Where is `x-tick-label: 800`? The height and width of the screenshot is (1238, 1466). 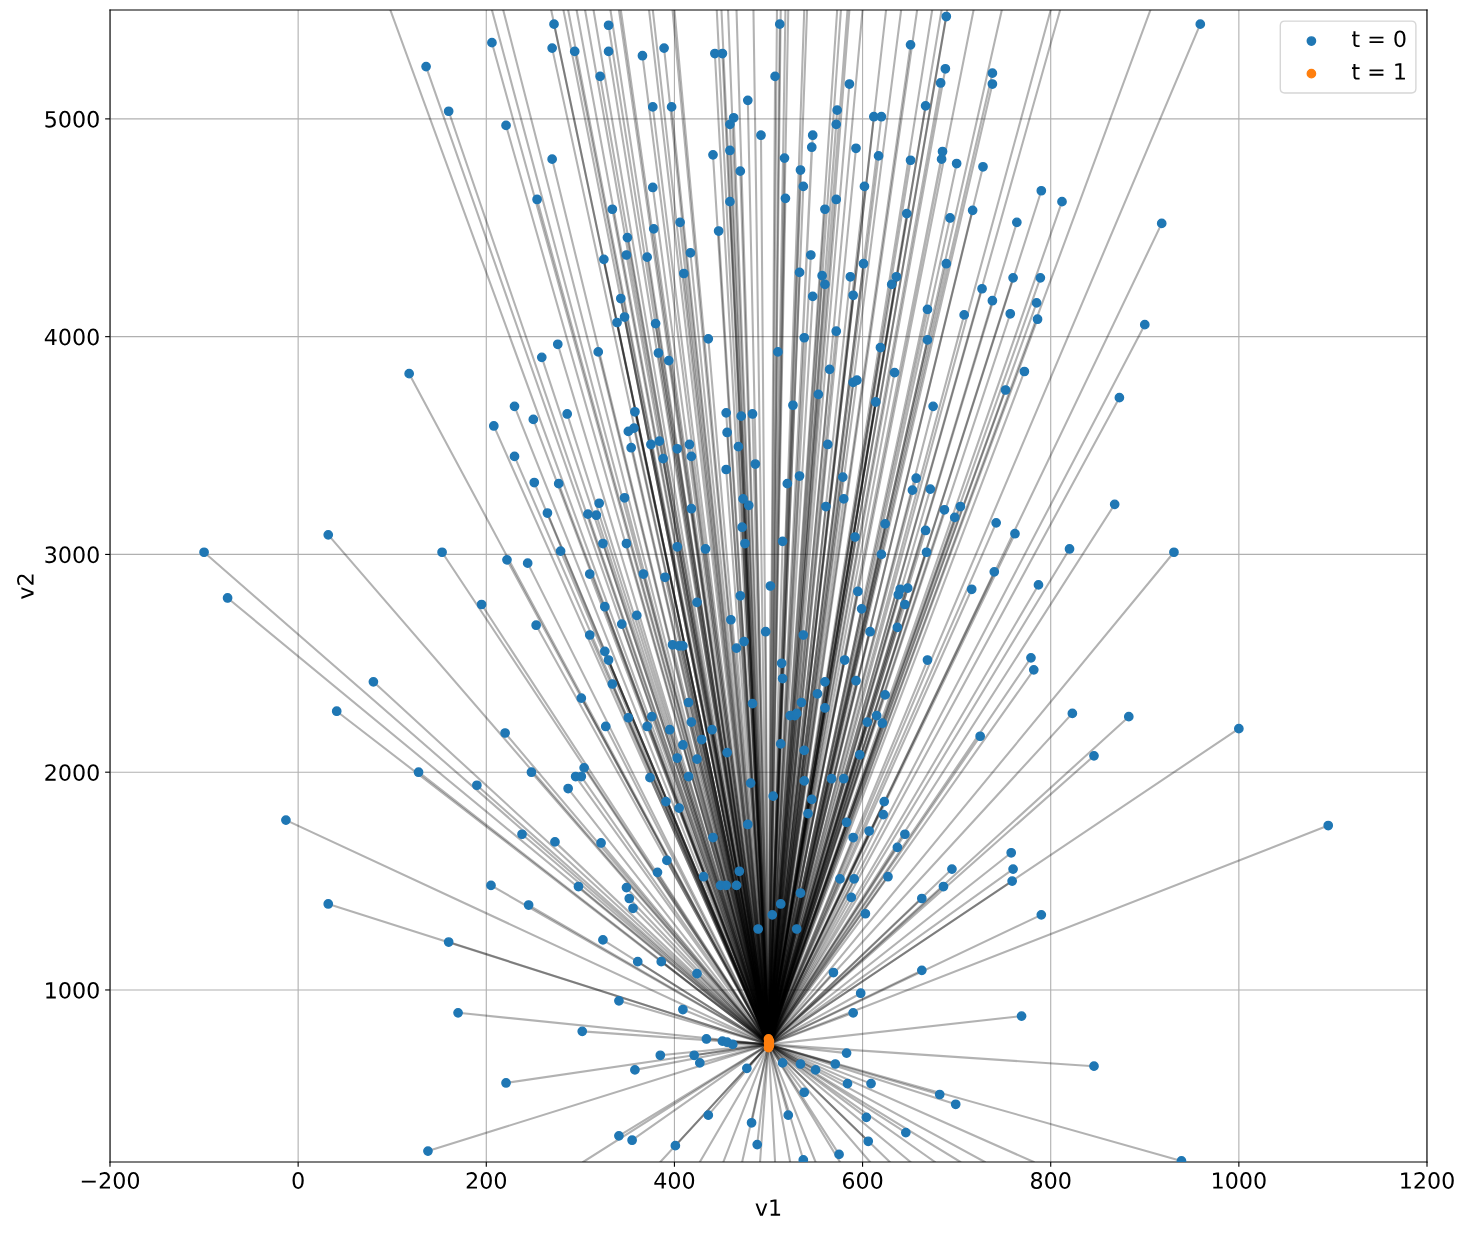
x-tick-label: 800 is located at coordinates (1051, 1180).